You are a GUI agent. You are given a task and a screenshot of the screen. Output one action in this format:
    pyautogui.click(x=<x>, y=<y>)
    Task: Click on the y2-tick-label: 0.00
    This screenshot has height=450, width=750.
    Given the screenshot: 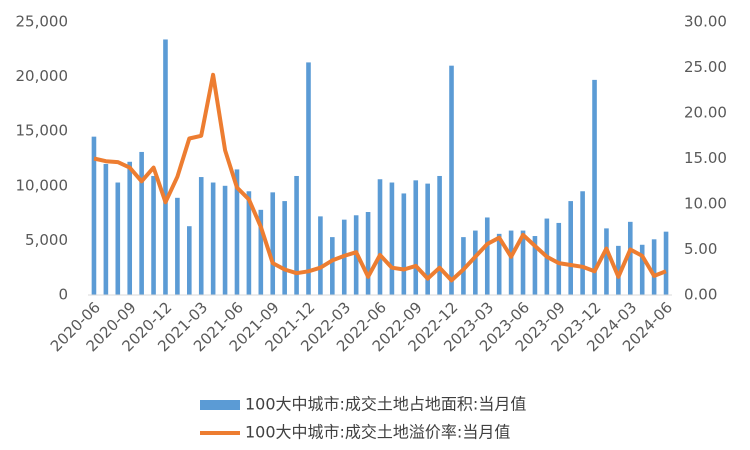 What is the action you would take?
    pyautogui.click(x=700, y=295)
    